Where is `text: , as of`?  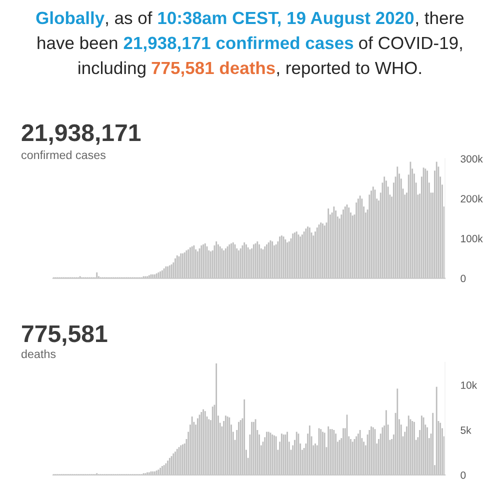 text: , as of is located at coordinates (129, 18).